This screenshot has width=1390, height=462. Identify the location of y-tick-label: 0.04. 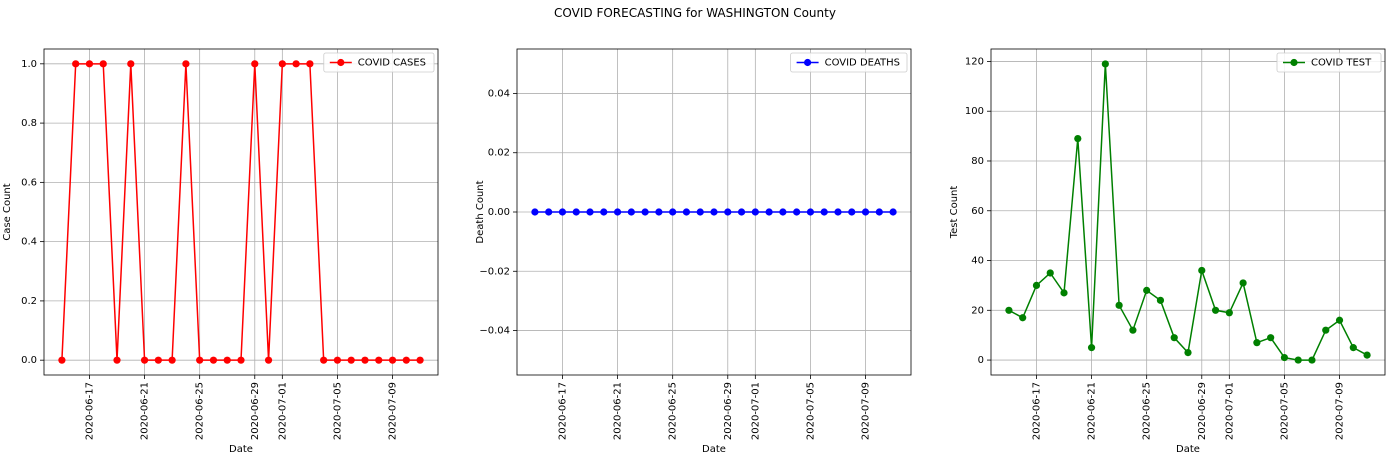
(499, 93).